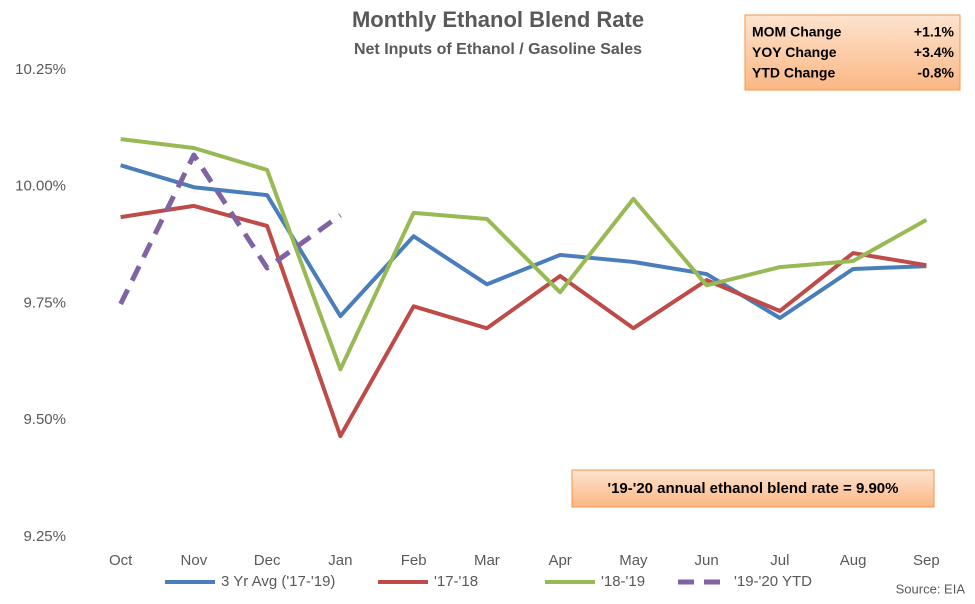 This screenshot has width=975, height=604. I want to click on stat-value: +3.4%, so click(934, 52).